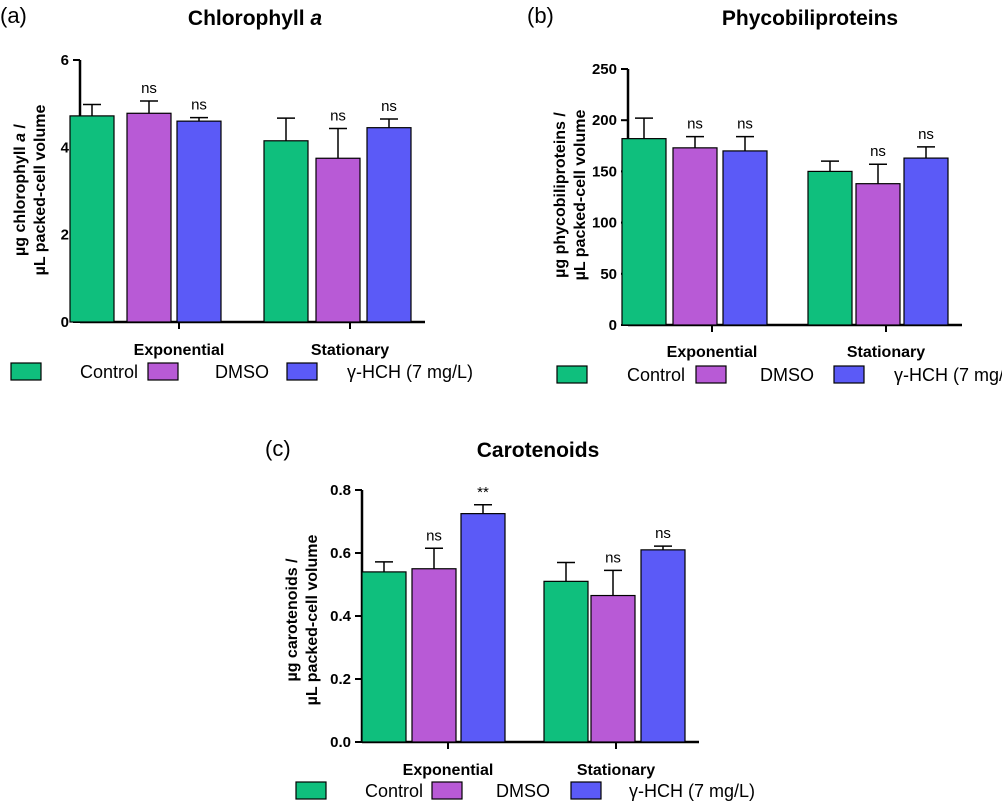 The width and height of the screenshot is (1002, 807). I want to click on y-tick-label: 100, so click(604, 223).